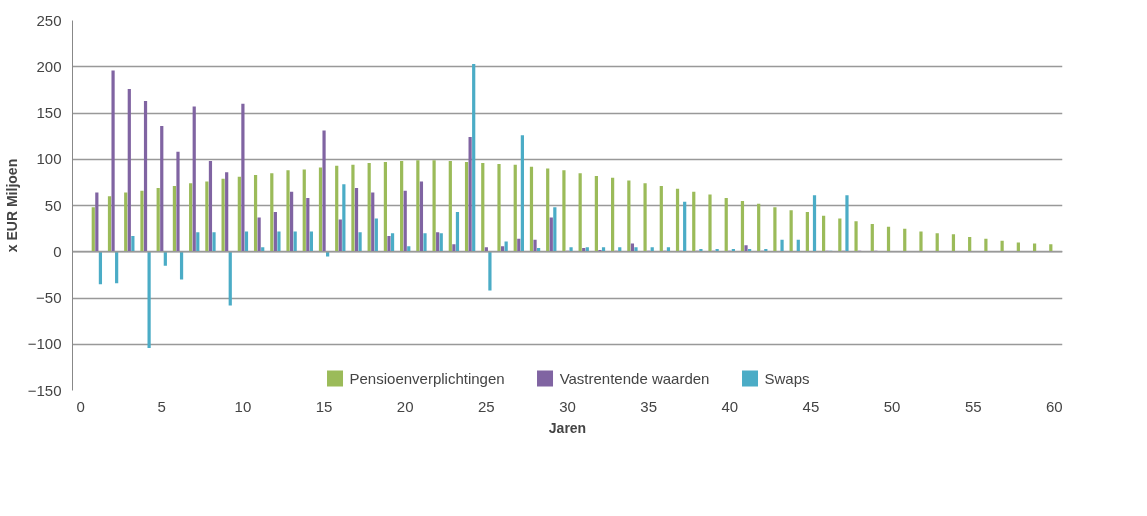 This screenshot has height=516, width=1147. I want to click on legend-label: Vastrentende waarden, so click(634, 378).